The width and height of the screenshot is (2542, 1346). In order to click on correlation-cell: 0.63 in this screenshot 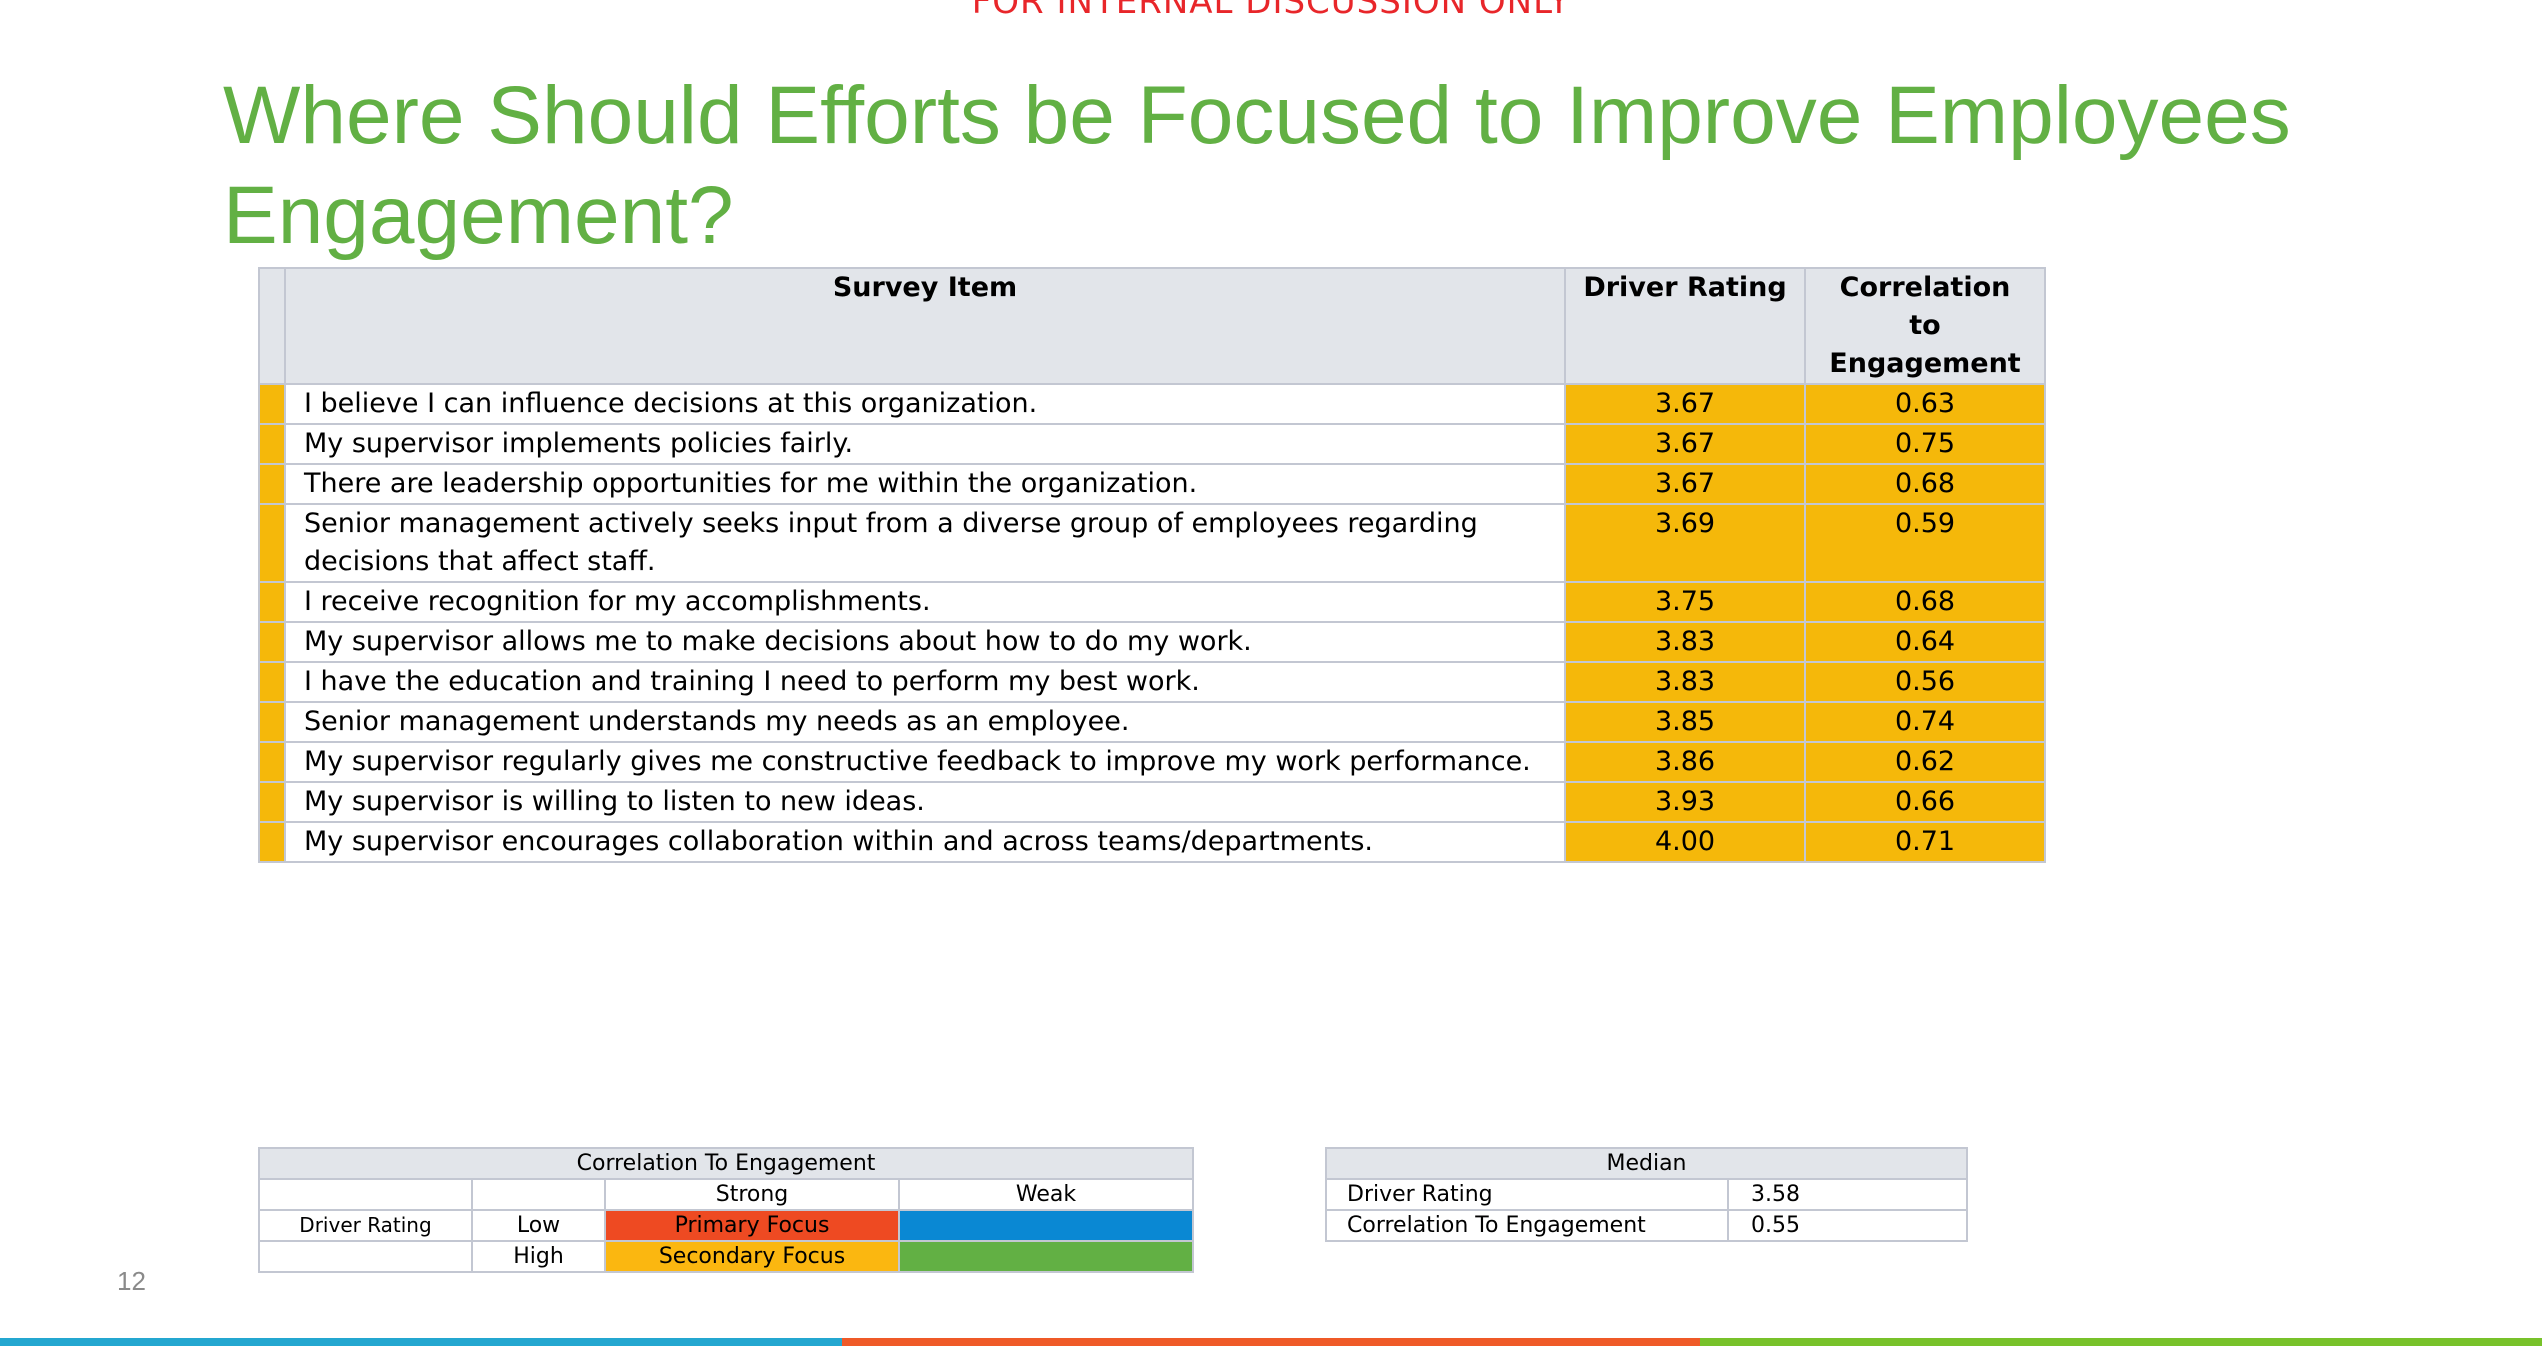, I will do `click(1925, 404)`.